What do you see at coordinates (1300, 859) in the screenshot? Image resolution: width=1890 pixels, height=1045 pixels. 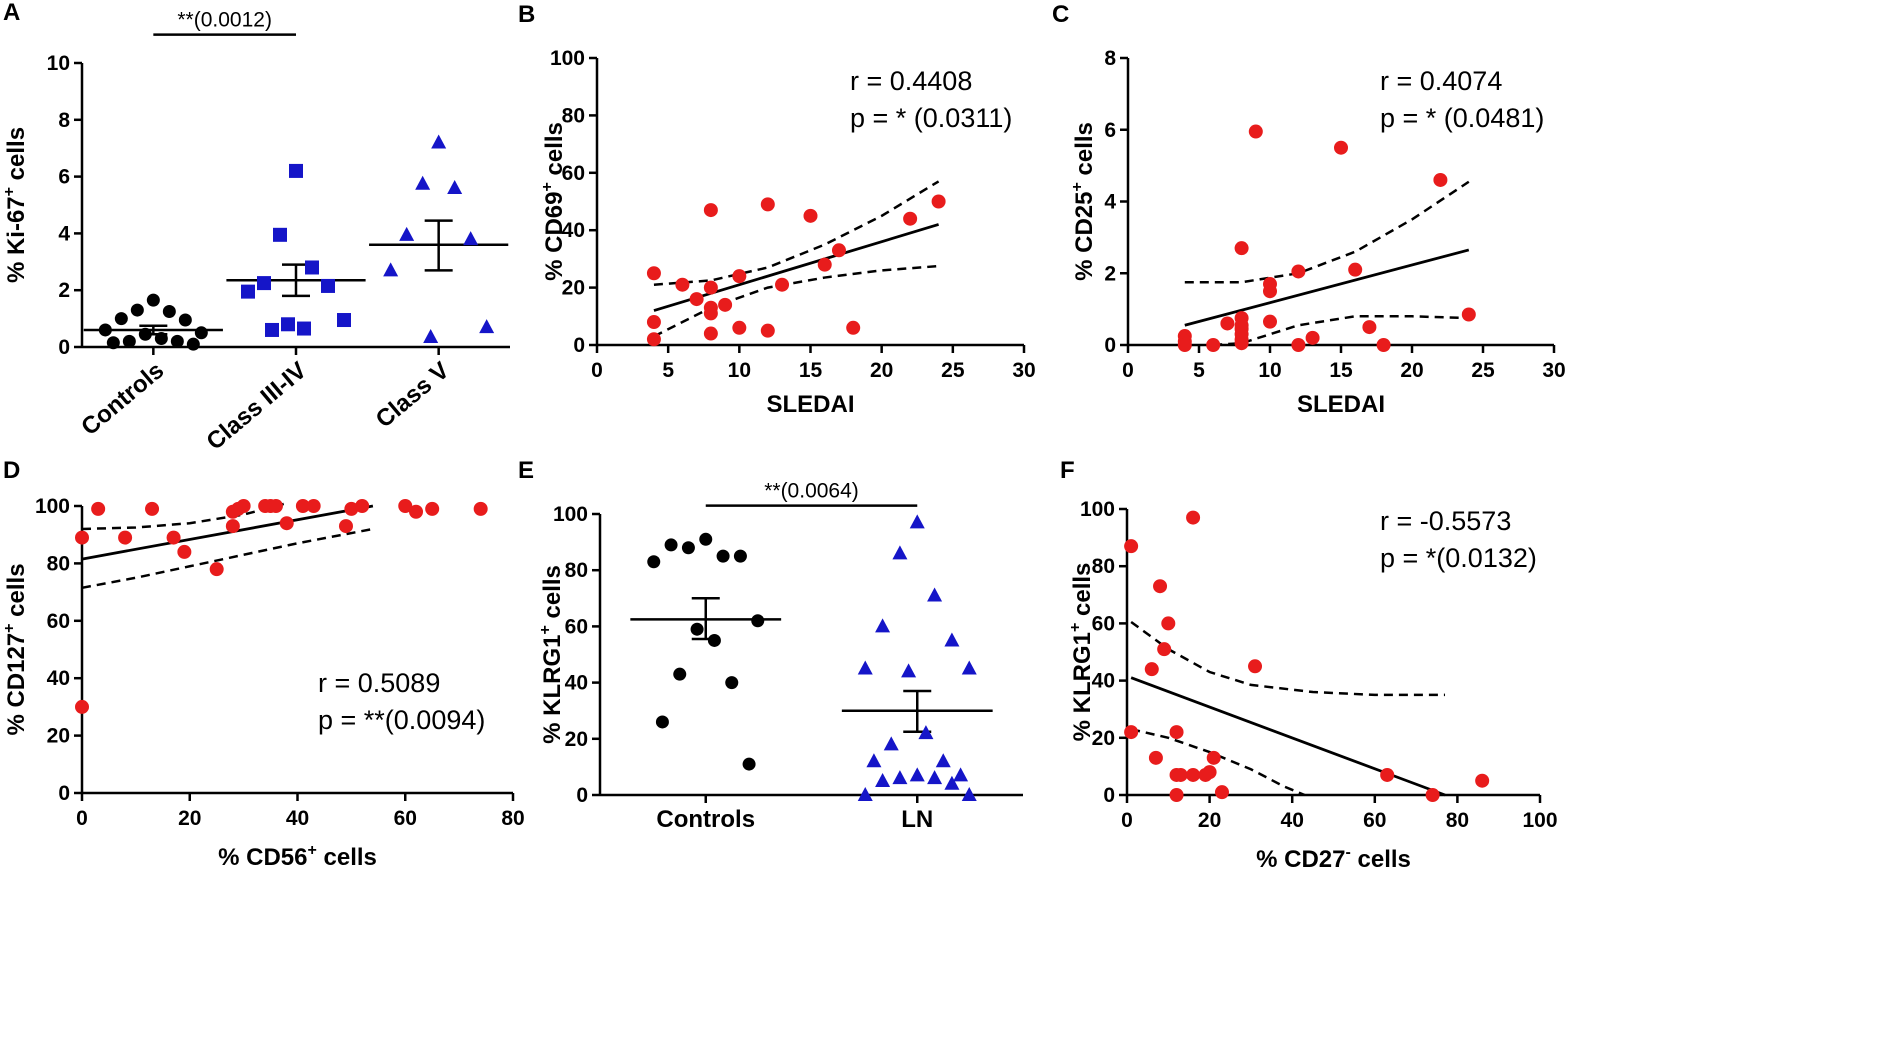 I see `x-axis-label-prefix: % CD27` at bounding box center [1300, 859].